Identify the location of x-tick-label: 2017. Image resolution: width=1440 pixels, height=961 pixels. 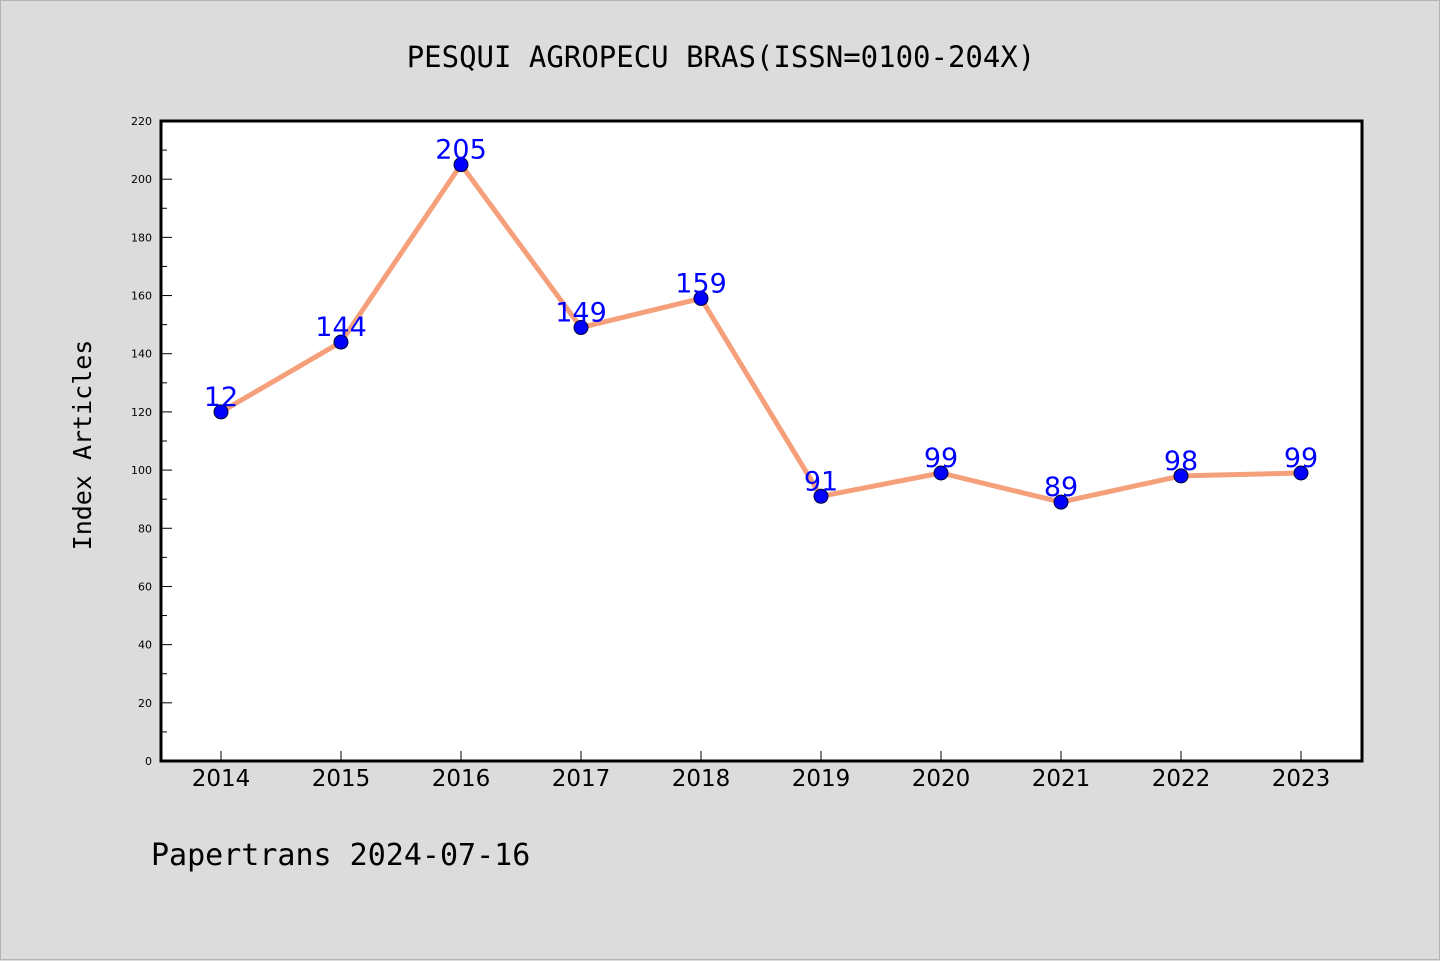
(581, 779).